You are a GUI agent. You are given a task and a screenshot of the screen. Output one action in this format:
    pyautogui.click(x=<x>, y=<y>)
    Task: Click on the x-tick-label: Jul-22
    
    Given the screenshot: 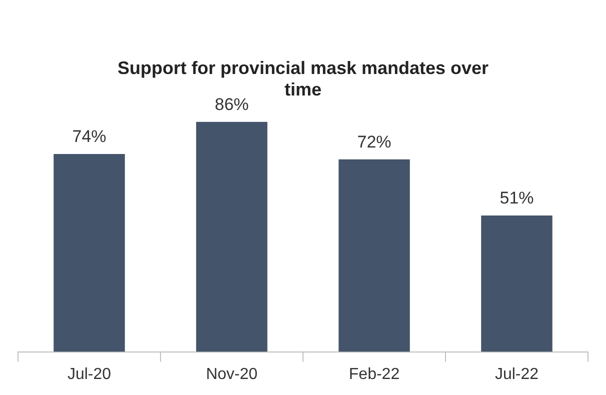 What is the action you would take?
    pyautogui.click(x=516, y=374)
    